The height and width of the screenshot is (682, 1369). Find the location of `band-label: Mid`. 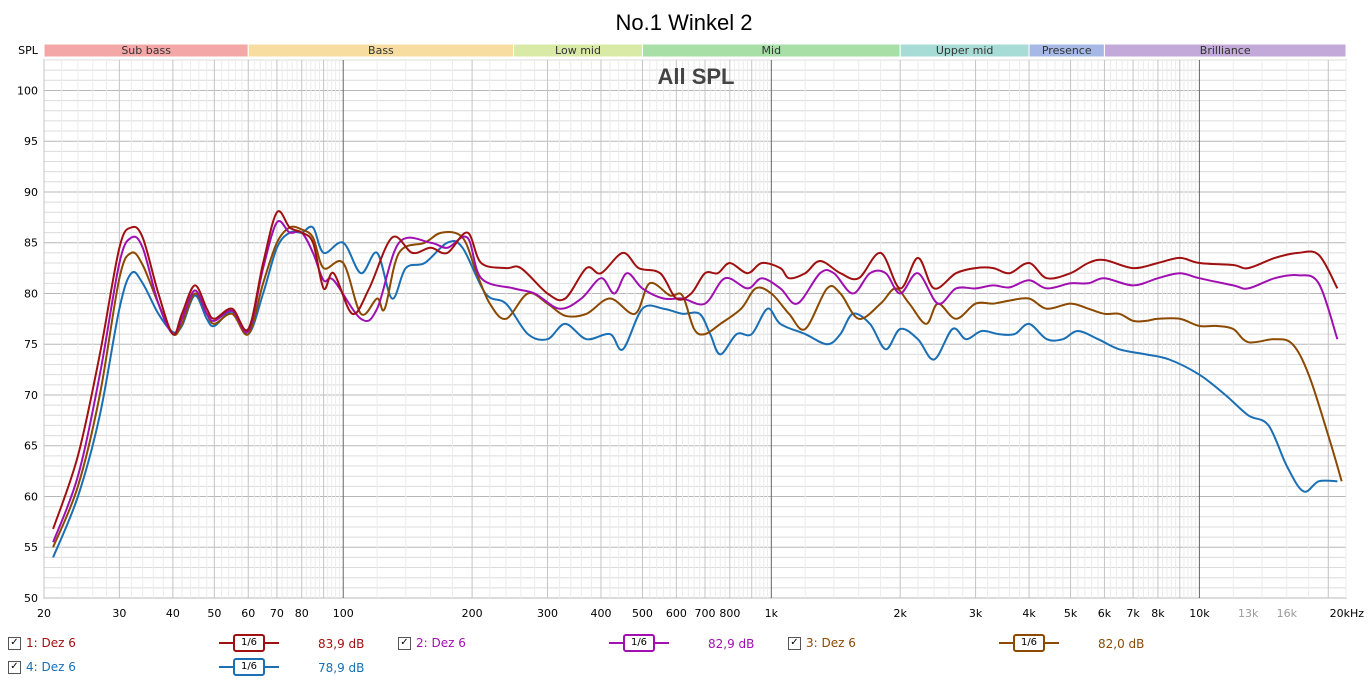

band-label: Mid is located at coordinates (772, 50).